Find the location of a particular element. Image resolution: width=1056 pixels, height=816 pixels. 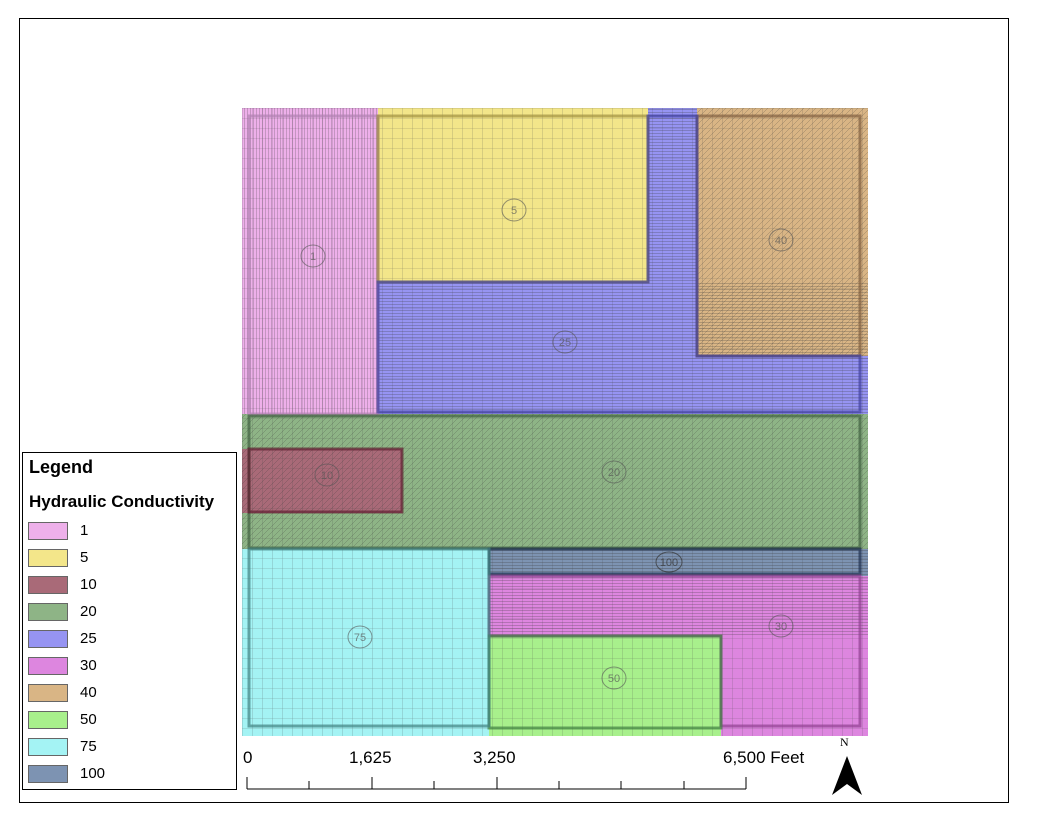

zone-label-75: 75 is located at coordinates (360, 637).